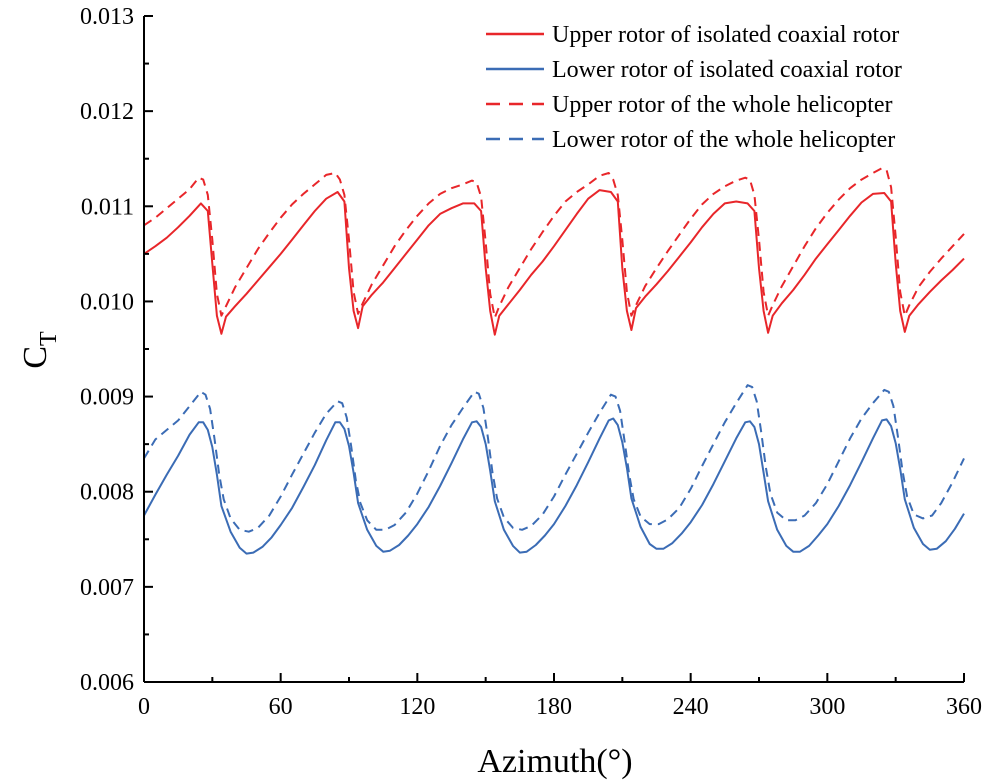  Describe the element at coordinates (723, 140) in the screenshot. I see `legend-label-3: Lower rotor of the whole helicopter` at that location.